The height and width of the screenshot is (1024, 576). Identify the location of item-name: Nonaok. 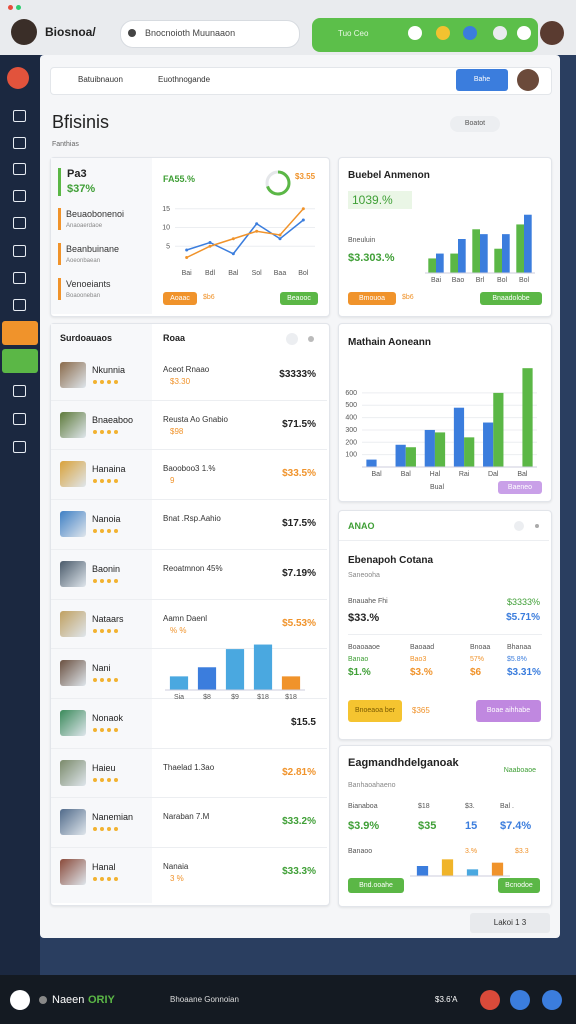
(108, 717).